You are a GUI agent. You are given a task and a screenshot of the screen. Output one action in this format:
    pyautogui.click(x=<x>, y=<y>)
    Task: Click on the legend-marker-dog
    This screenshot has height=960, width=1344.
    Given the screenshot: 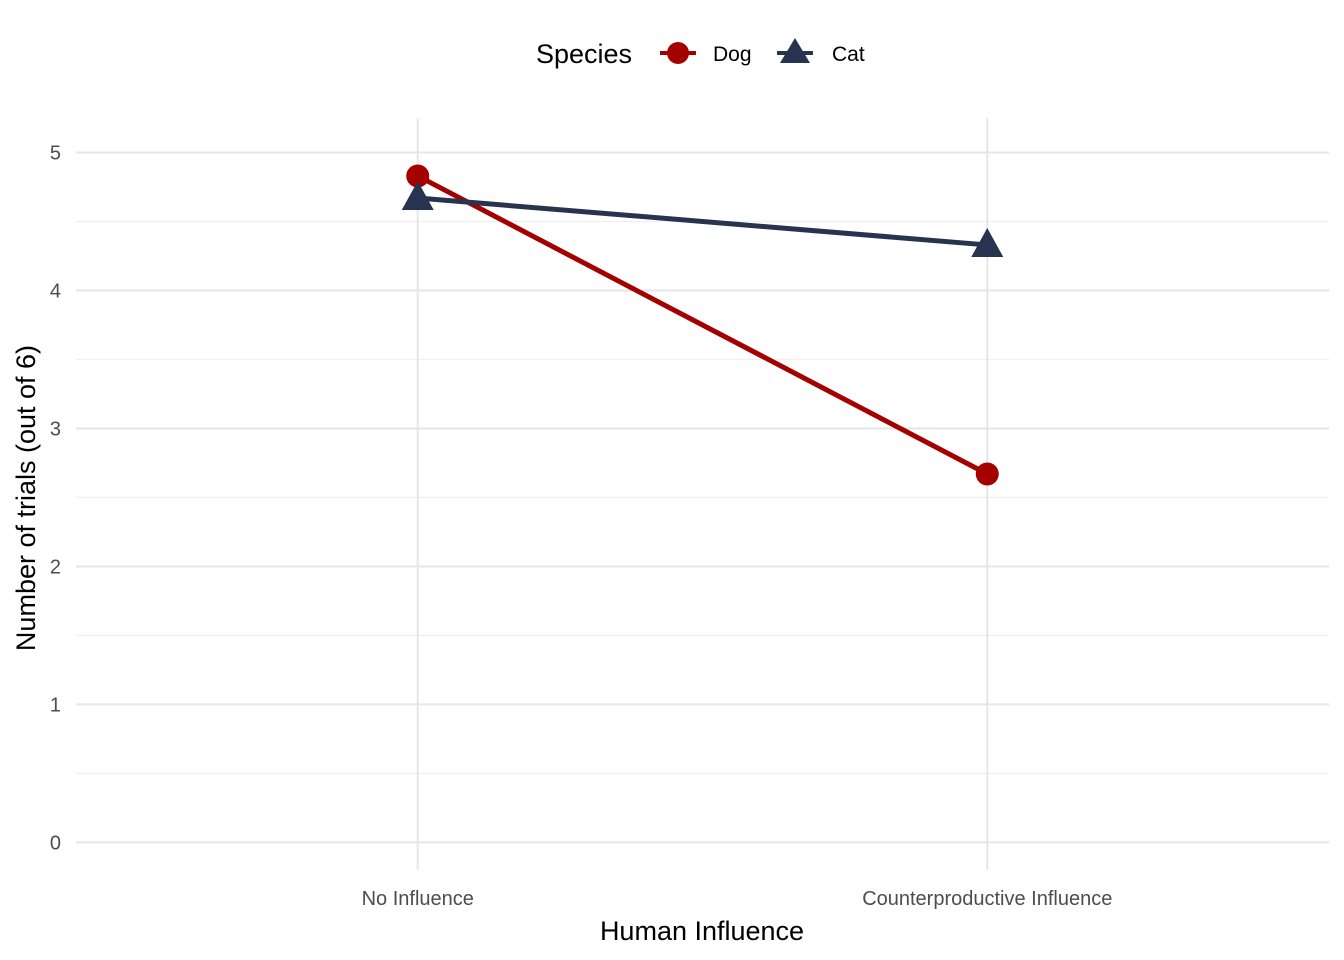 What is the action you would take?
    pyautogui.click(x=678, y=53)
    